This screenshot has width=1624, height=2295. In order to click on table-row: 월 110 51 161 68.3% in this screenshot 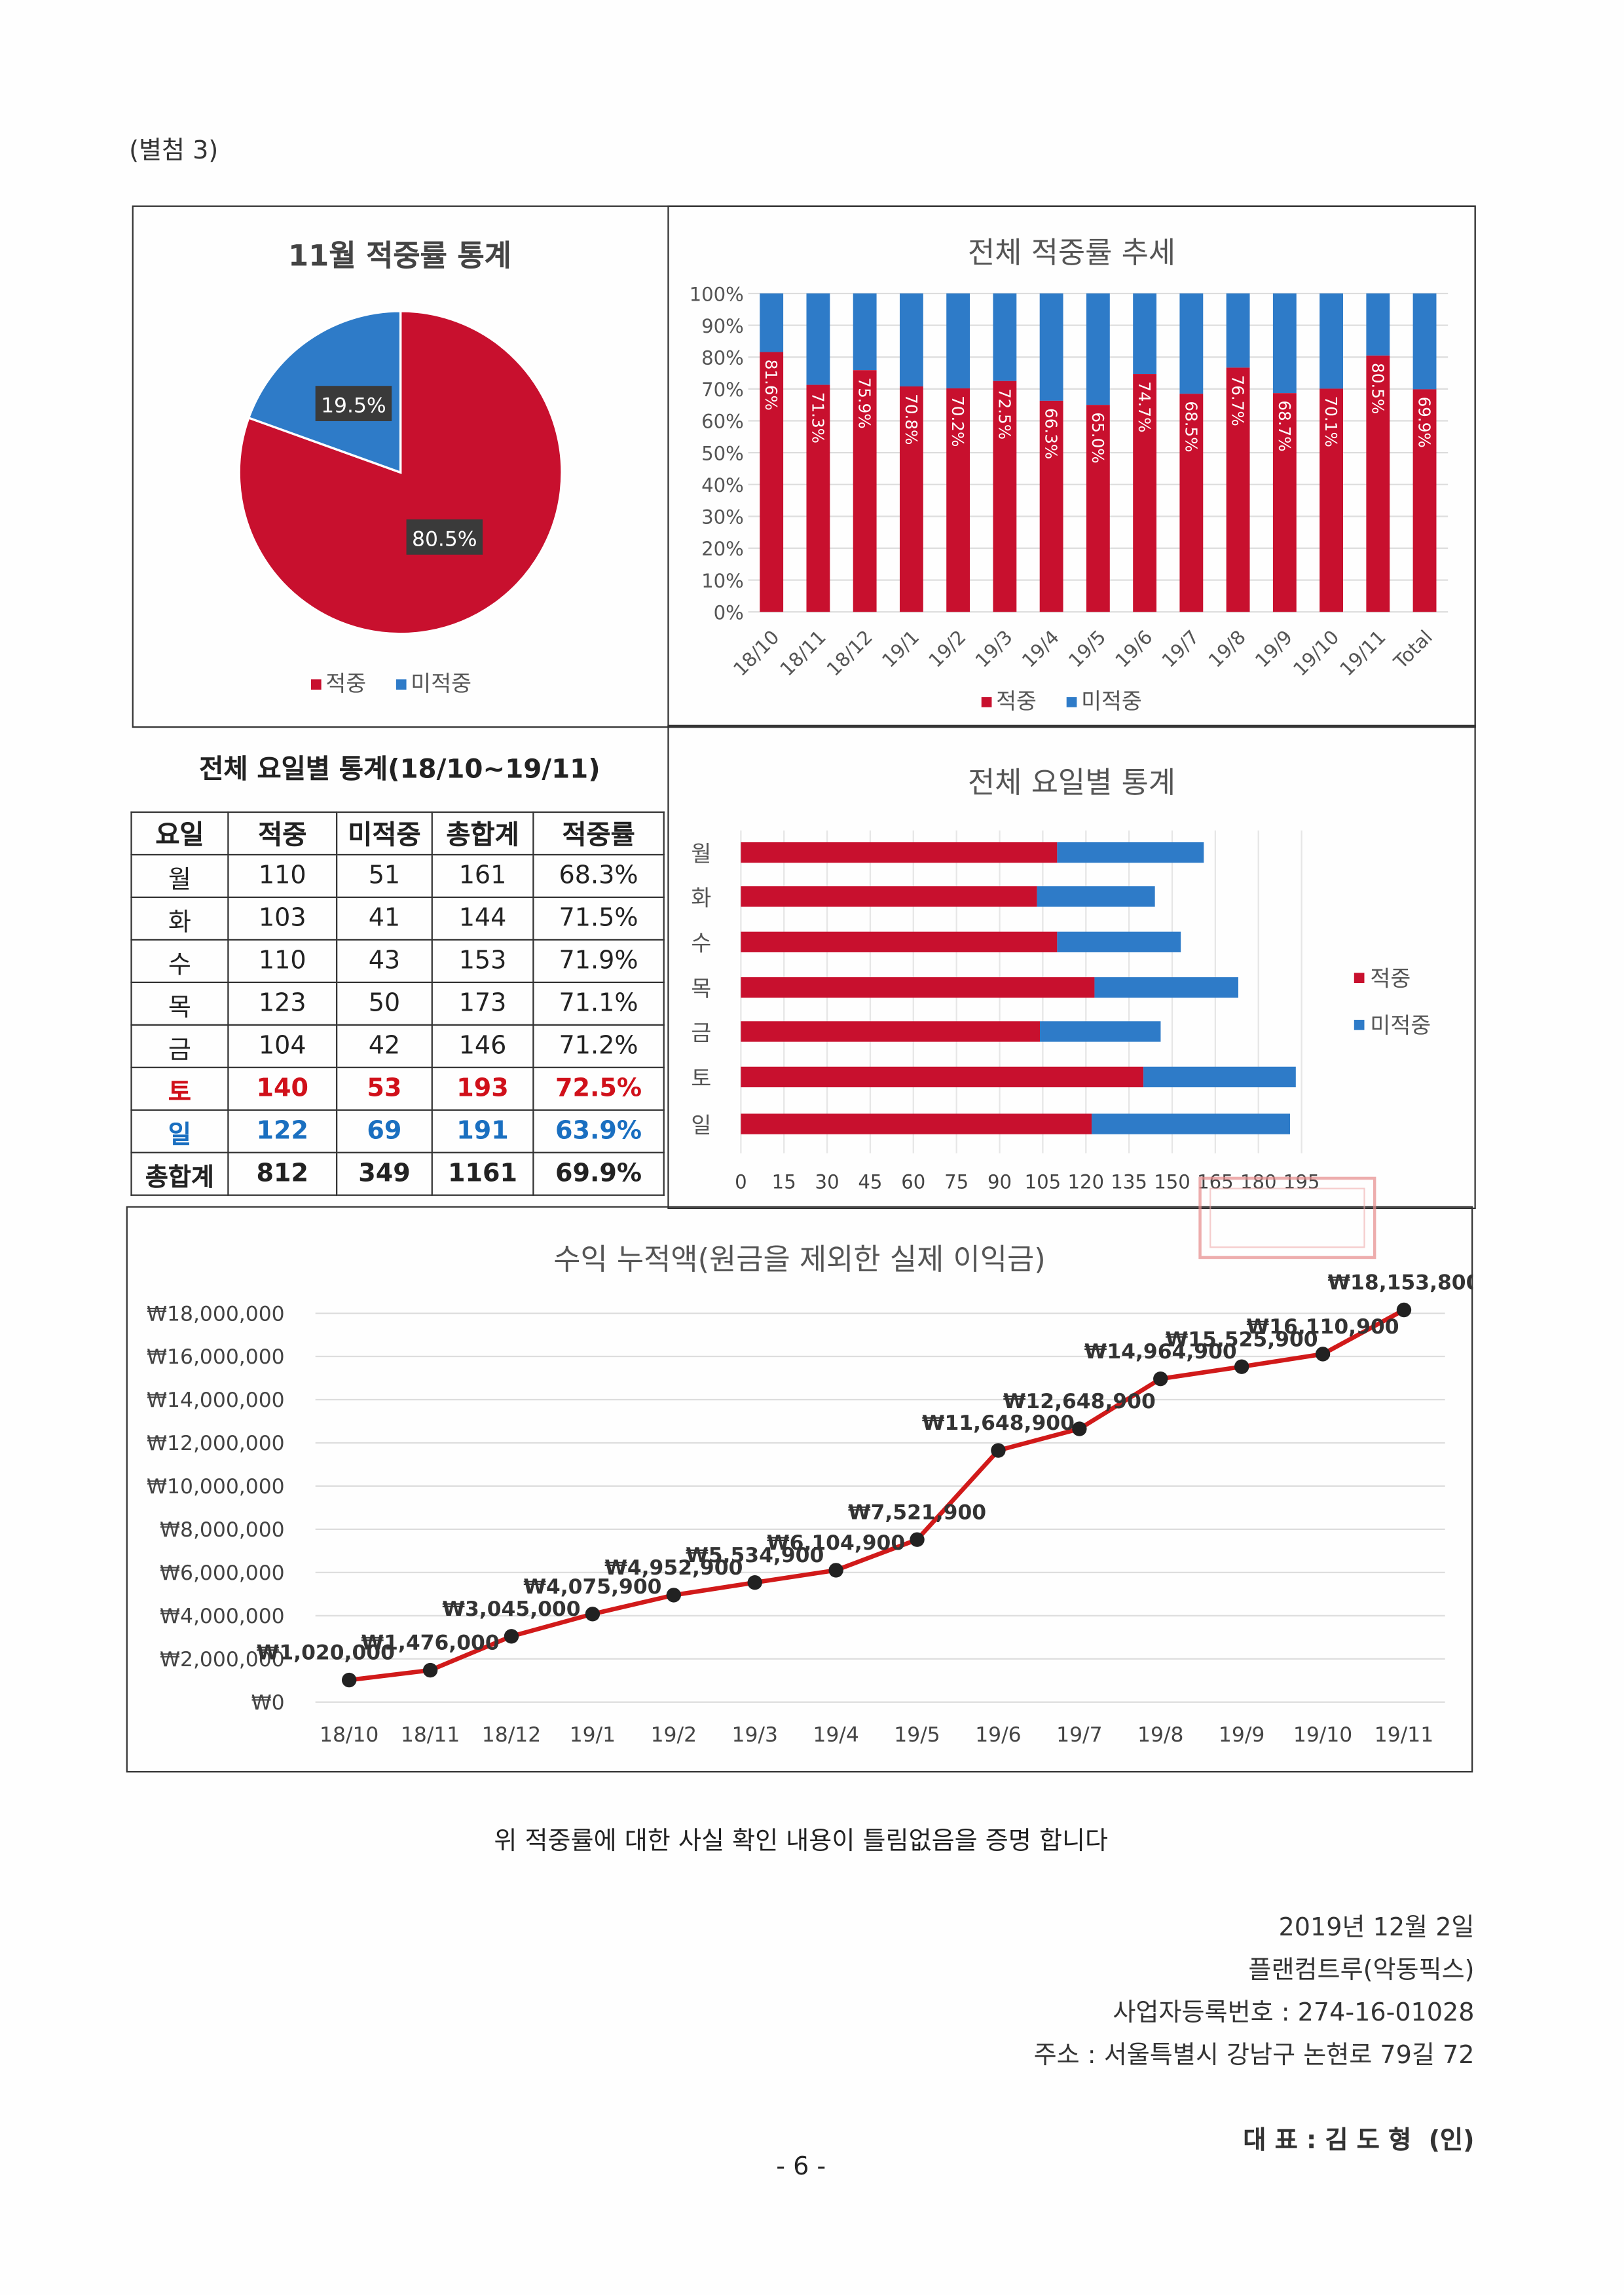, I will do `click(397, 876)`.